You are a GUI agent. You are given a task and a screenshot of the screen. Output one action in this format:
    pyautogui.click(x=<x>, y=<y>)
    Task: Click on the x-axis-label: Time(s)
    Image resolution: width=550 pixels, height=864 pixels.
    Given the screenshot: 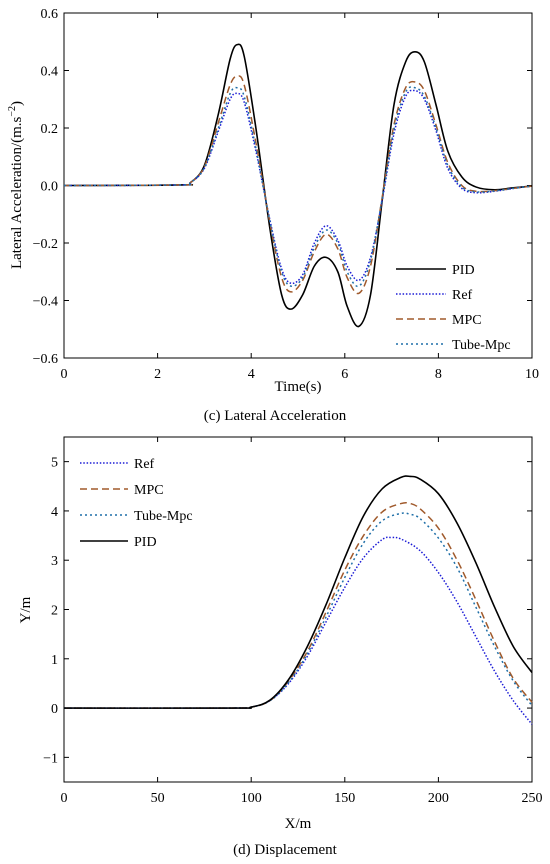 What is the action you would take?
    pyautogui.click(x=298, y=387)
    